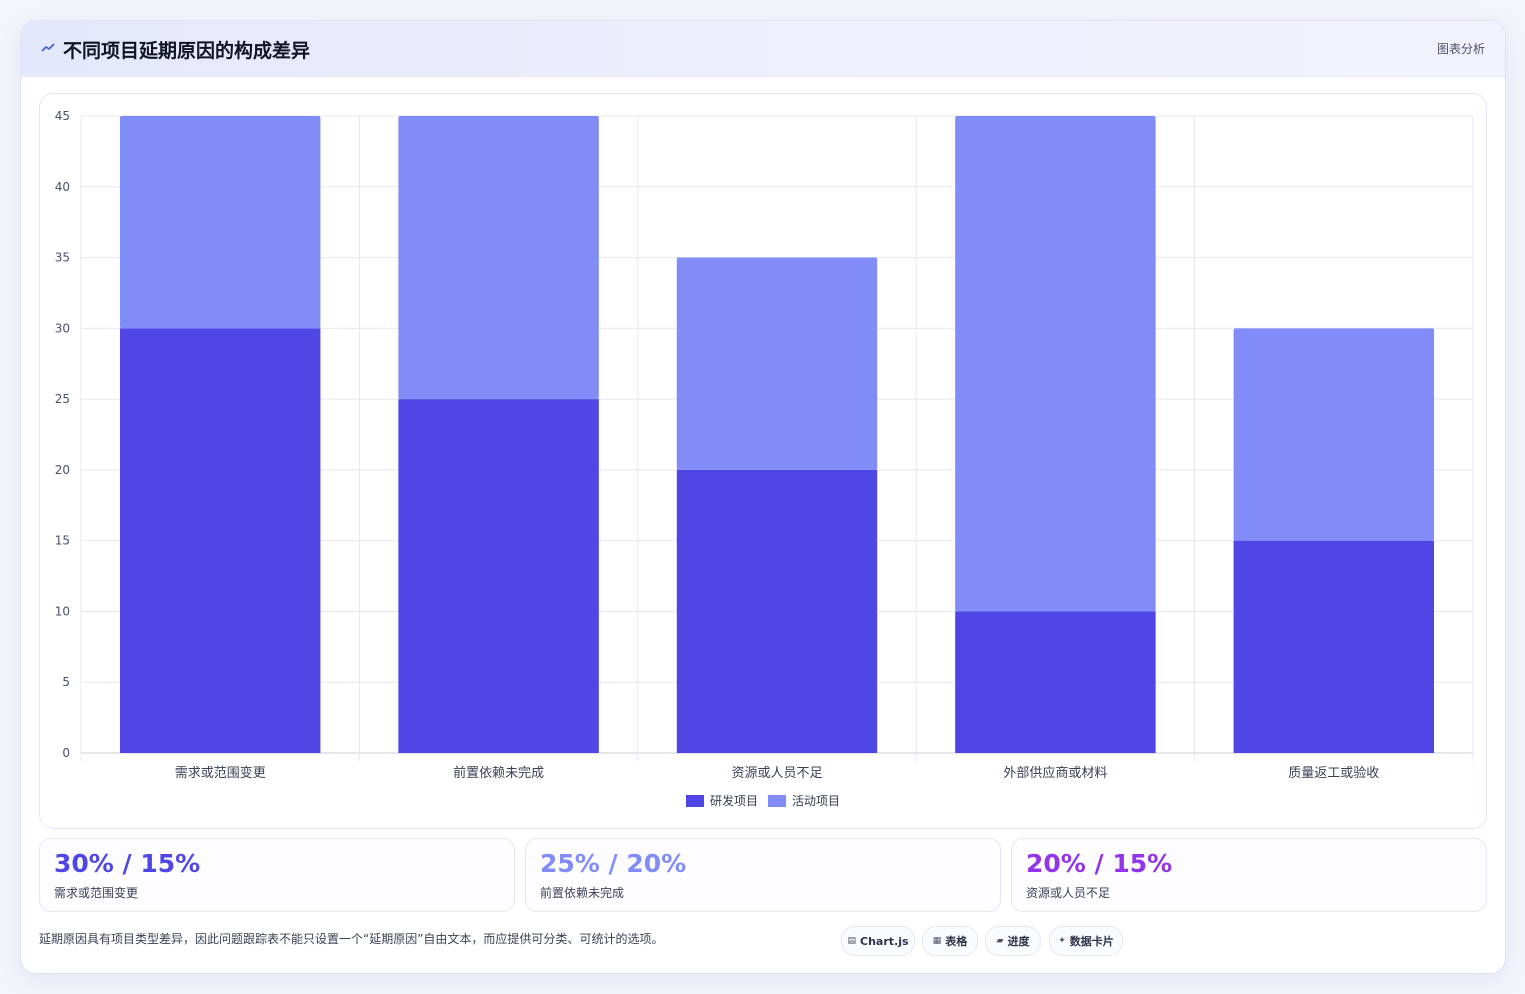 This screenshot has width=1525, height=994. Describe the element at coordinates (851, 941) in the screenshot. I see `chart-icon: ▤` at that location.